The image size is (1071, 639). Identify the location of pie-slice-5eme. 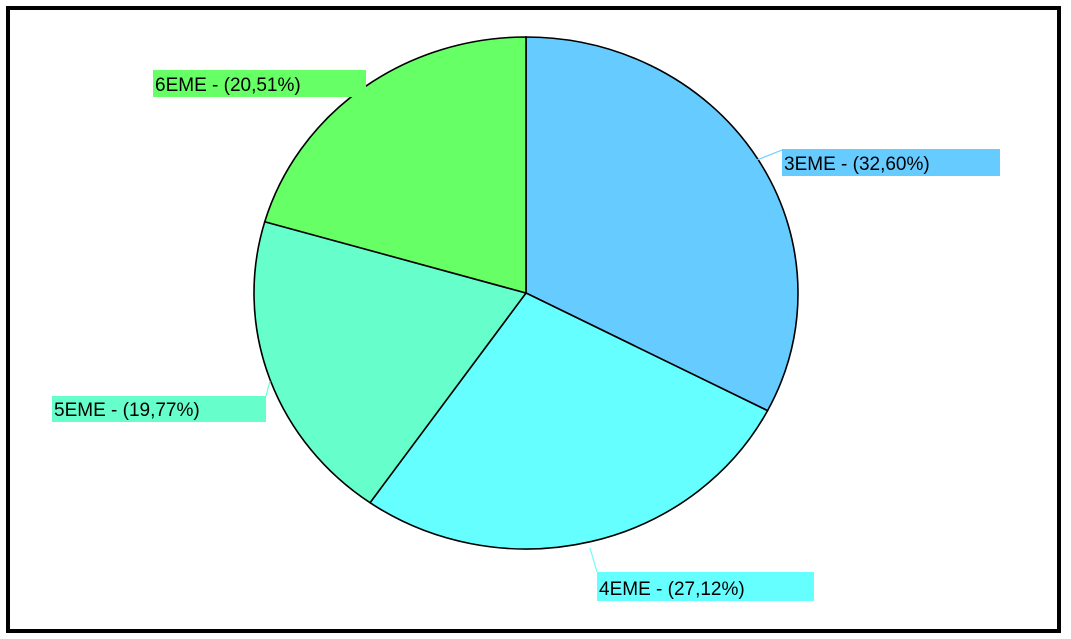
(390, 362).